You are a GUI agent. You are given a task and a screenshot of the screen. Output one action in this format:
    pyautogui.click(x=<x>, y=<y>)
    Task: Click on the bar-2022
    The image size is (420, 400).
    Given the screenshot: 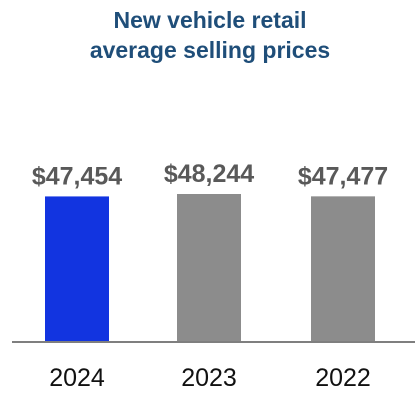 What is the action you would take?
    pyautogui.click(x=343, y=269)
    